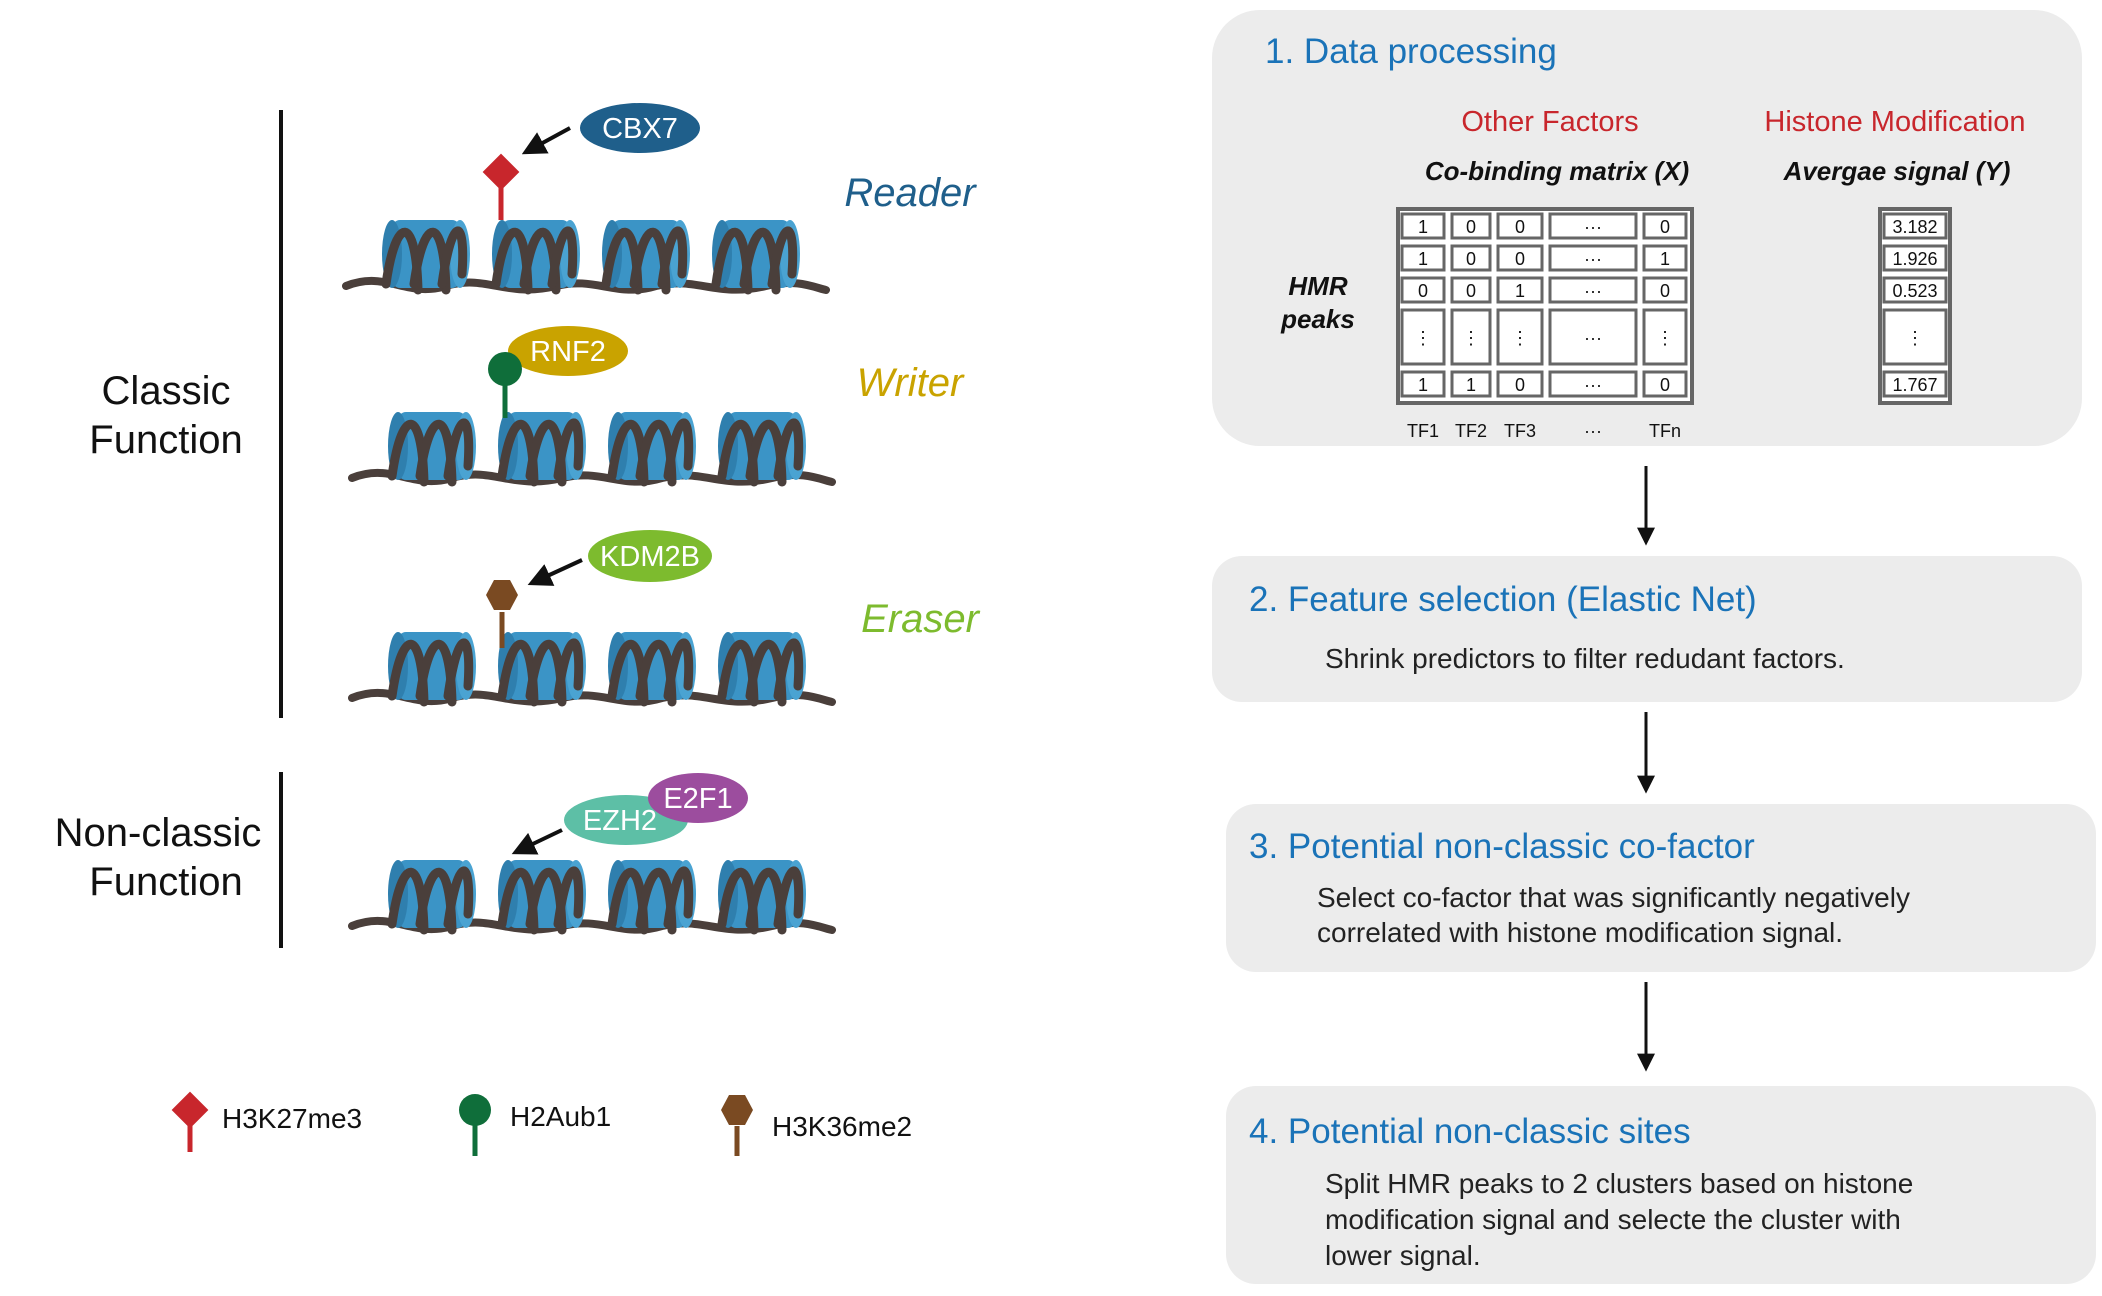  Describe the element at coordinates (1557, 171) in the screenshot. I see `cobinding-label: Co-binding matrix (X)` at that location.